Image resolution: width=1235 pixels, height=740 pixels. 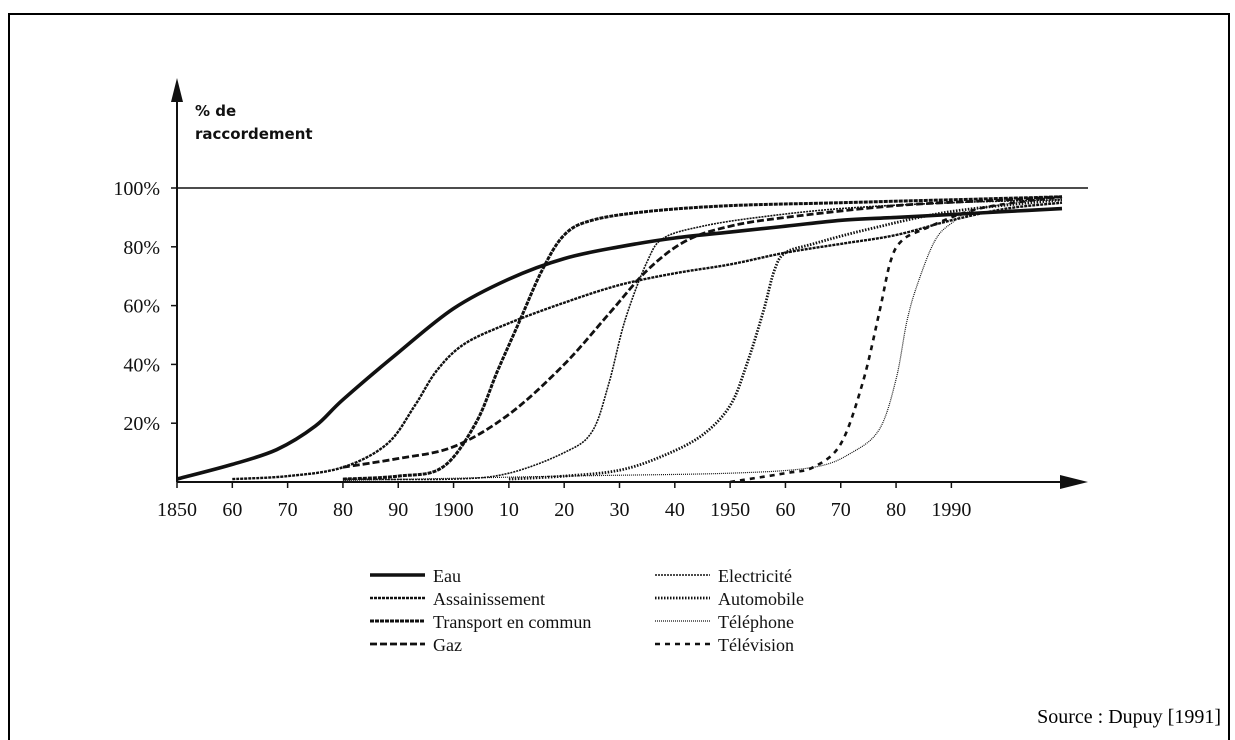 I want to click on y-tick-labels: 100% 80% 60% 40% 20%, so click(x=145, y=306).